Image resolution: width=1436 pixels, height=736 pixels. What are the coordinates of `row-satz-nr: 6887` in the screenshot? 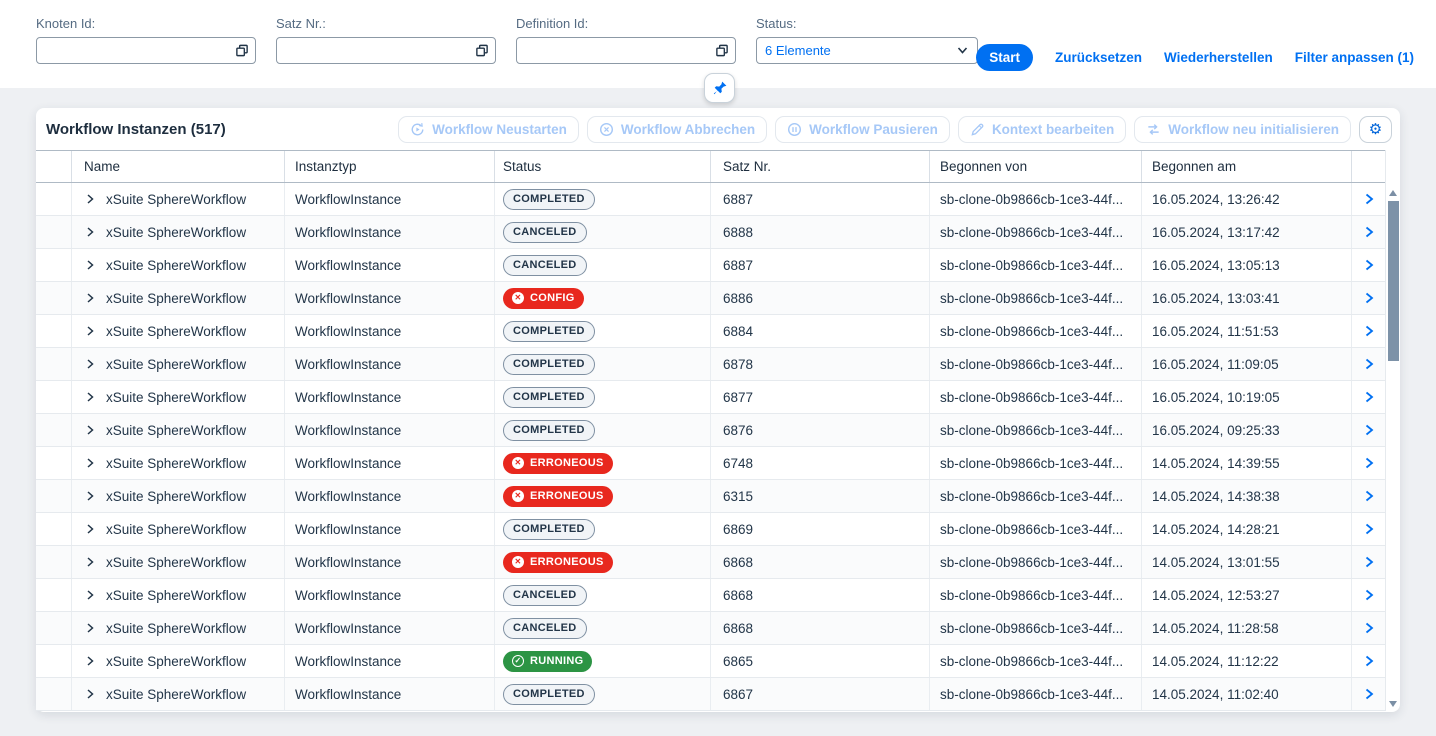 It's located at (820, 265).